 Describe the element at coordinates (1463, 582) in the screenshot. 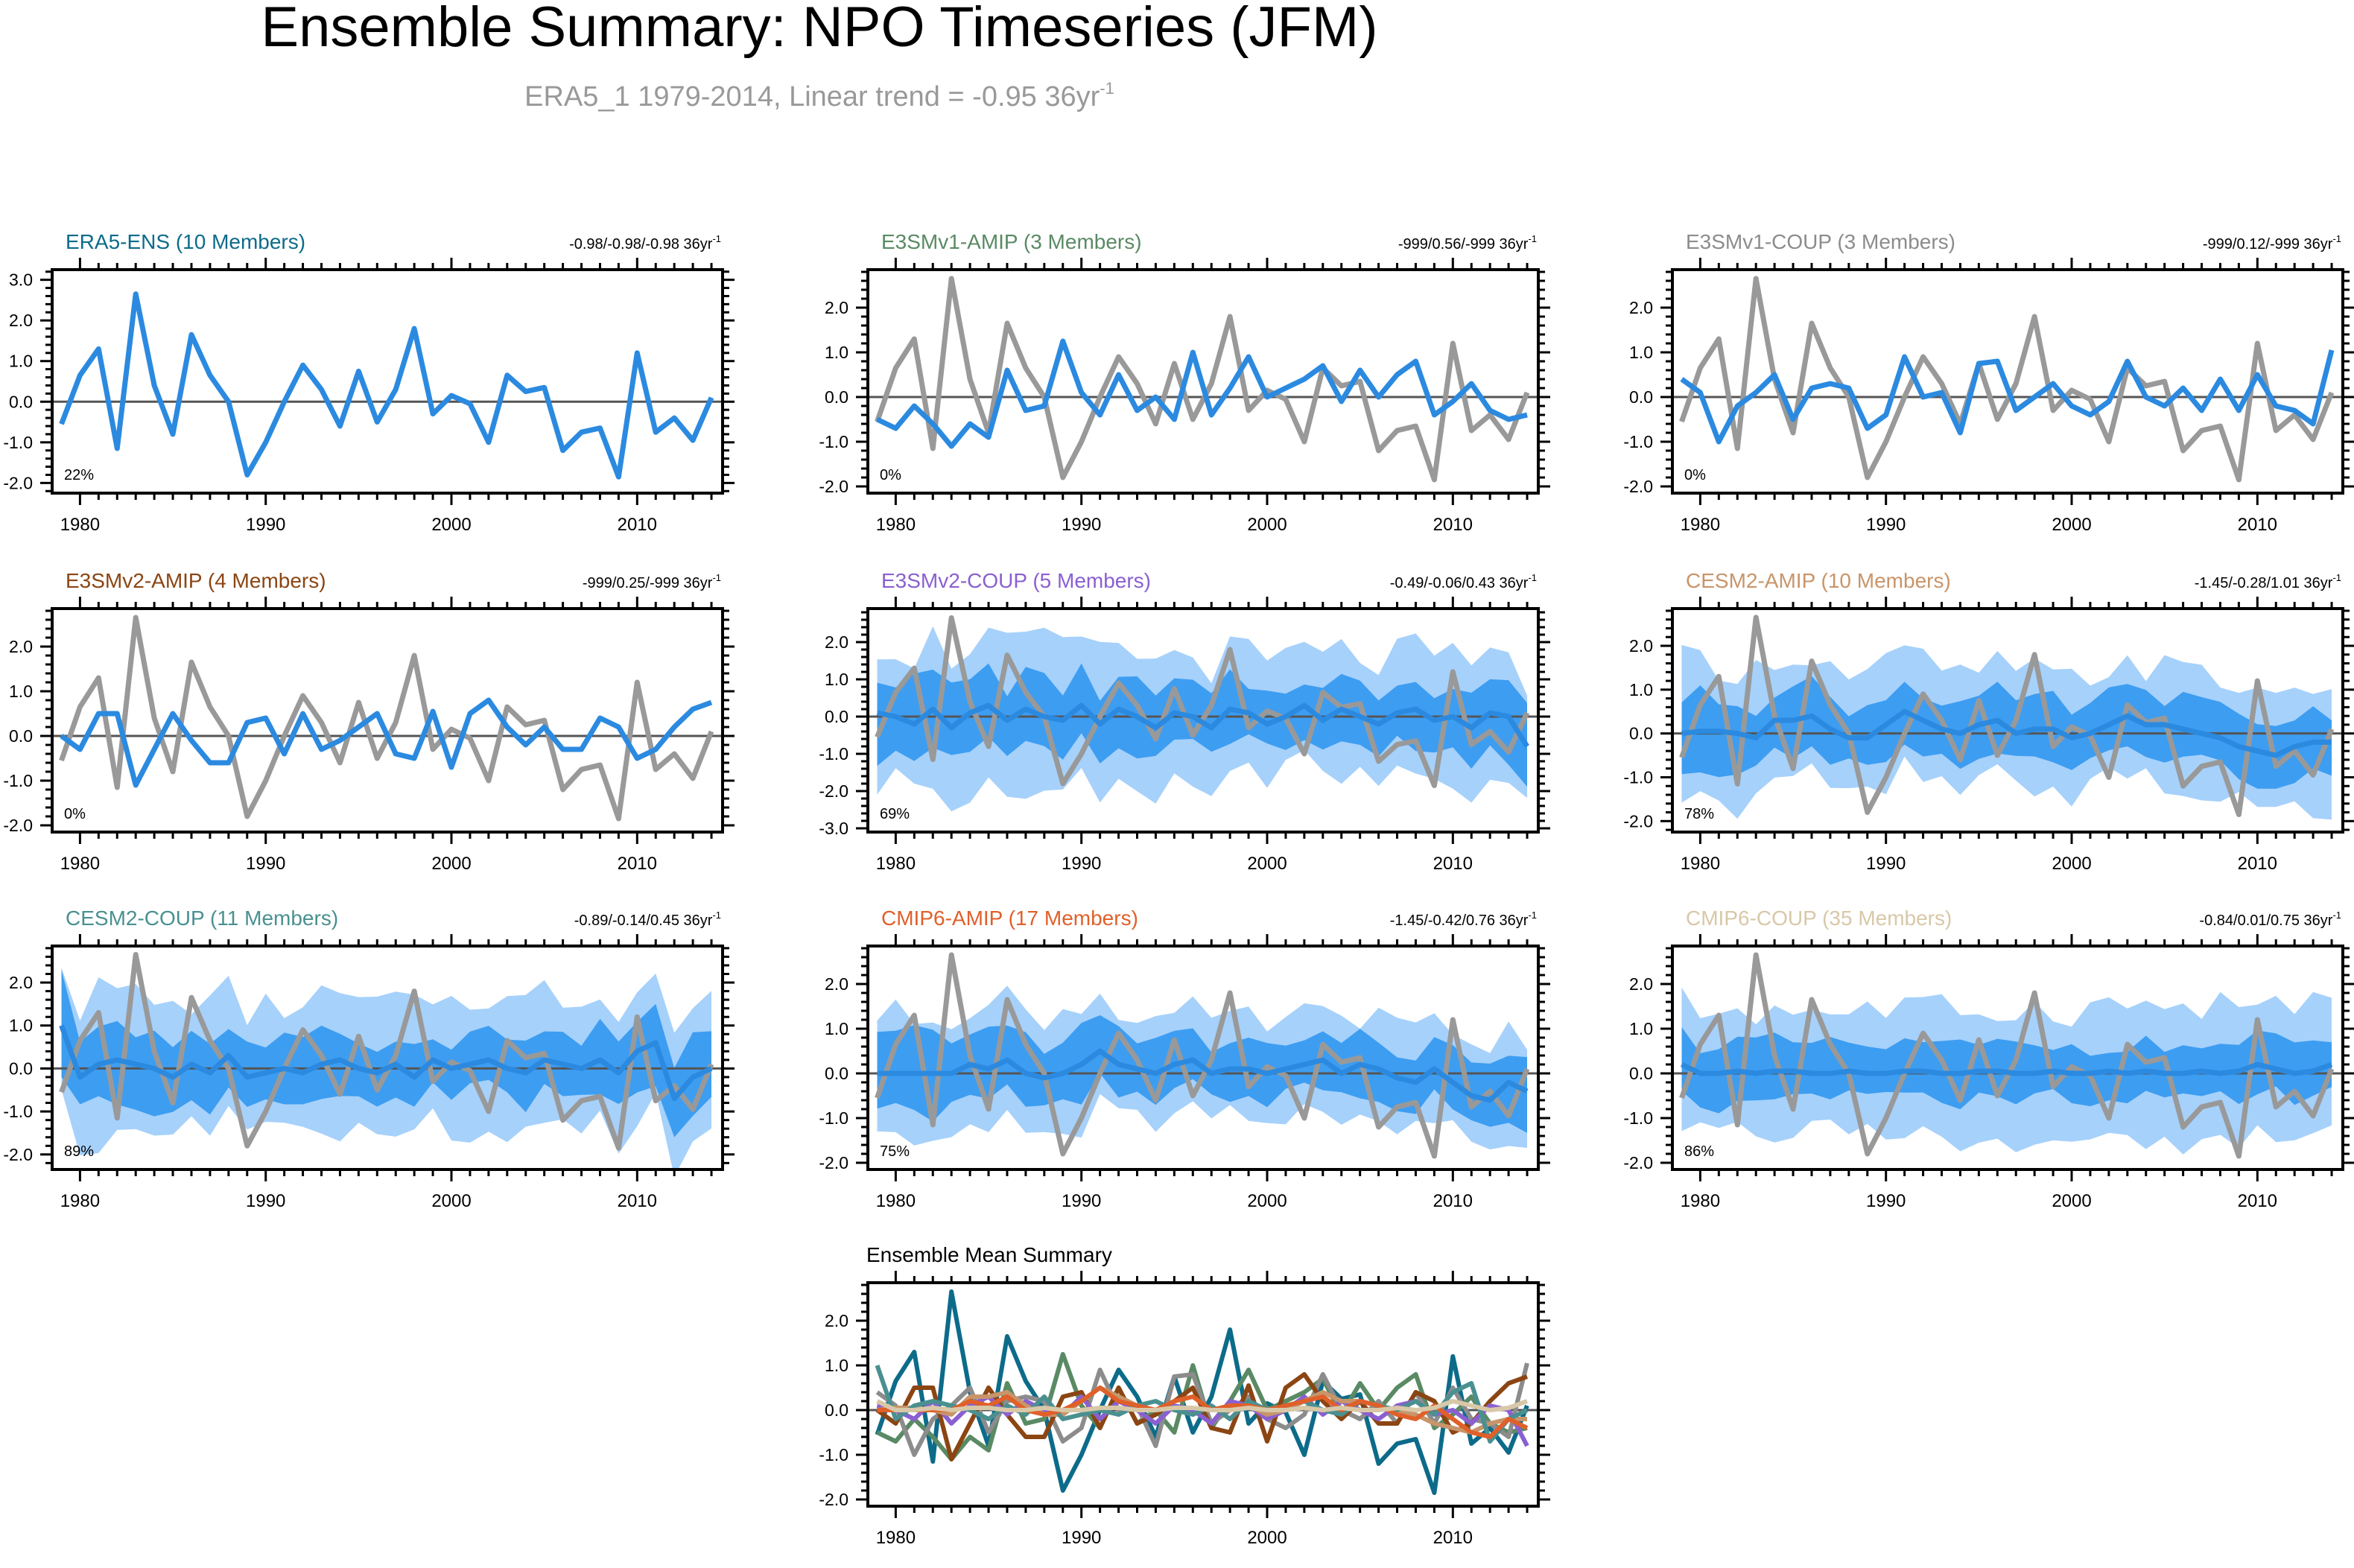

I see `panel-trend: -0.49/-0.06/0.43 36yr-1` at that location.